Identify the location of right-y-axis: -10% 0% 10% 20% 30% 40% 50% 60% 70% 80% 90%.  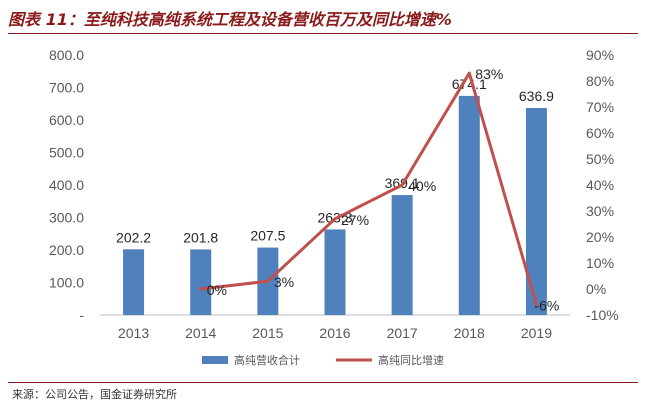
(602, 185).